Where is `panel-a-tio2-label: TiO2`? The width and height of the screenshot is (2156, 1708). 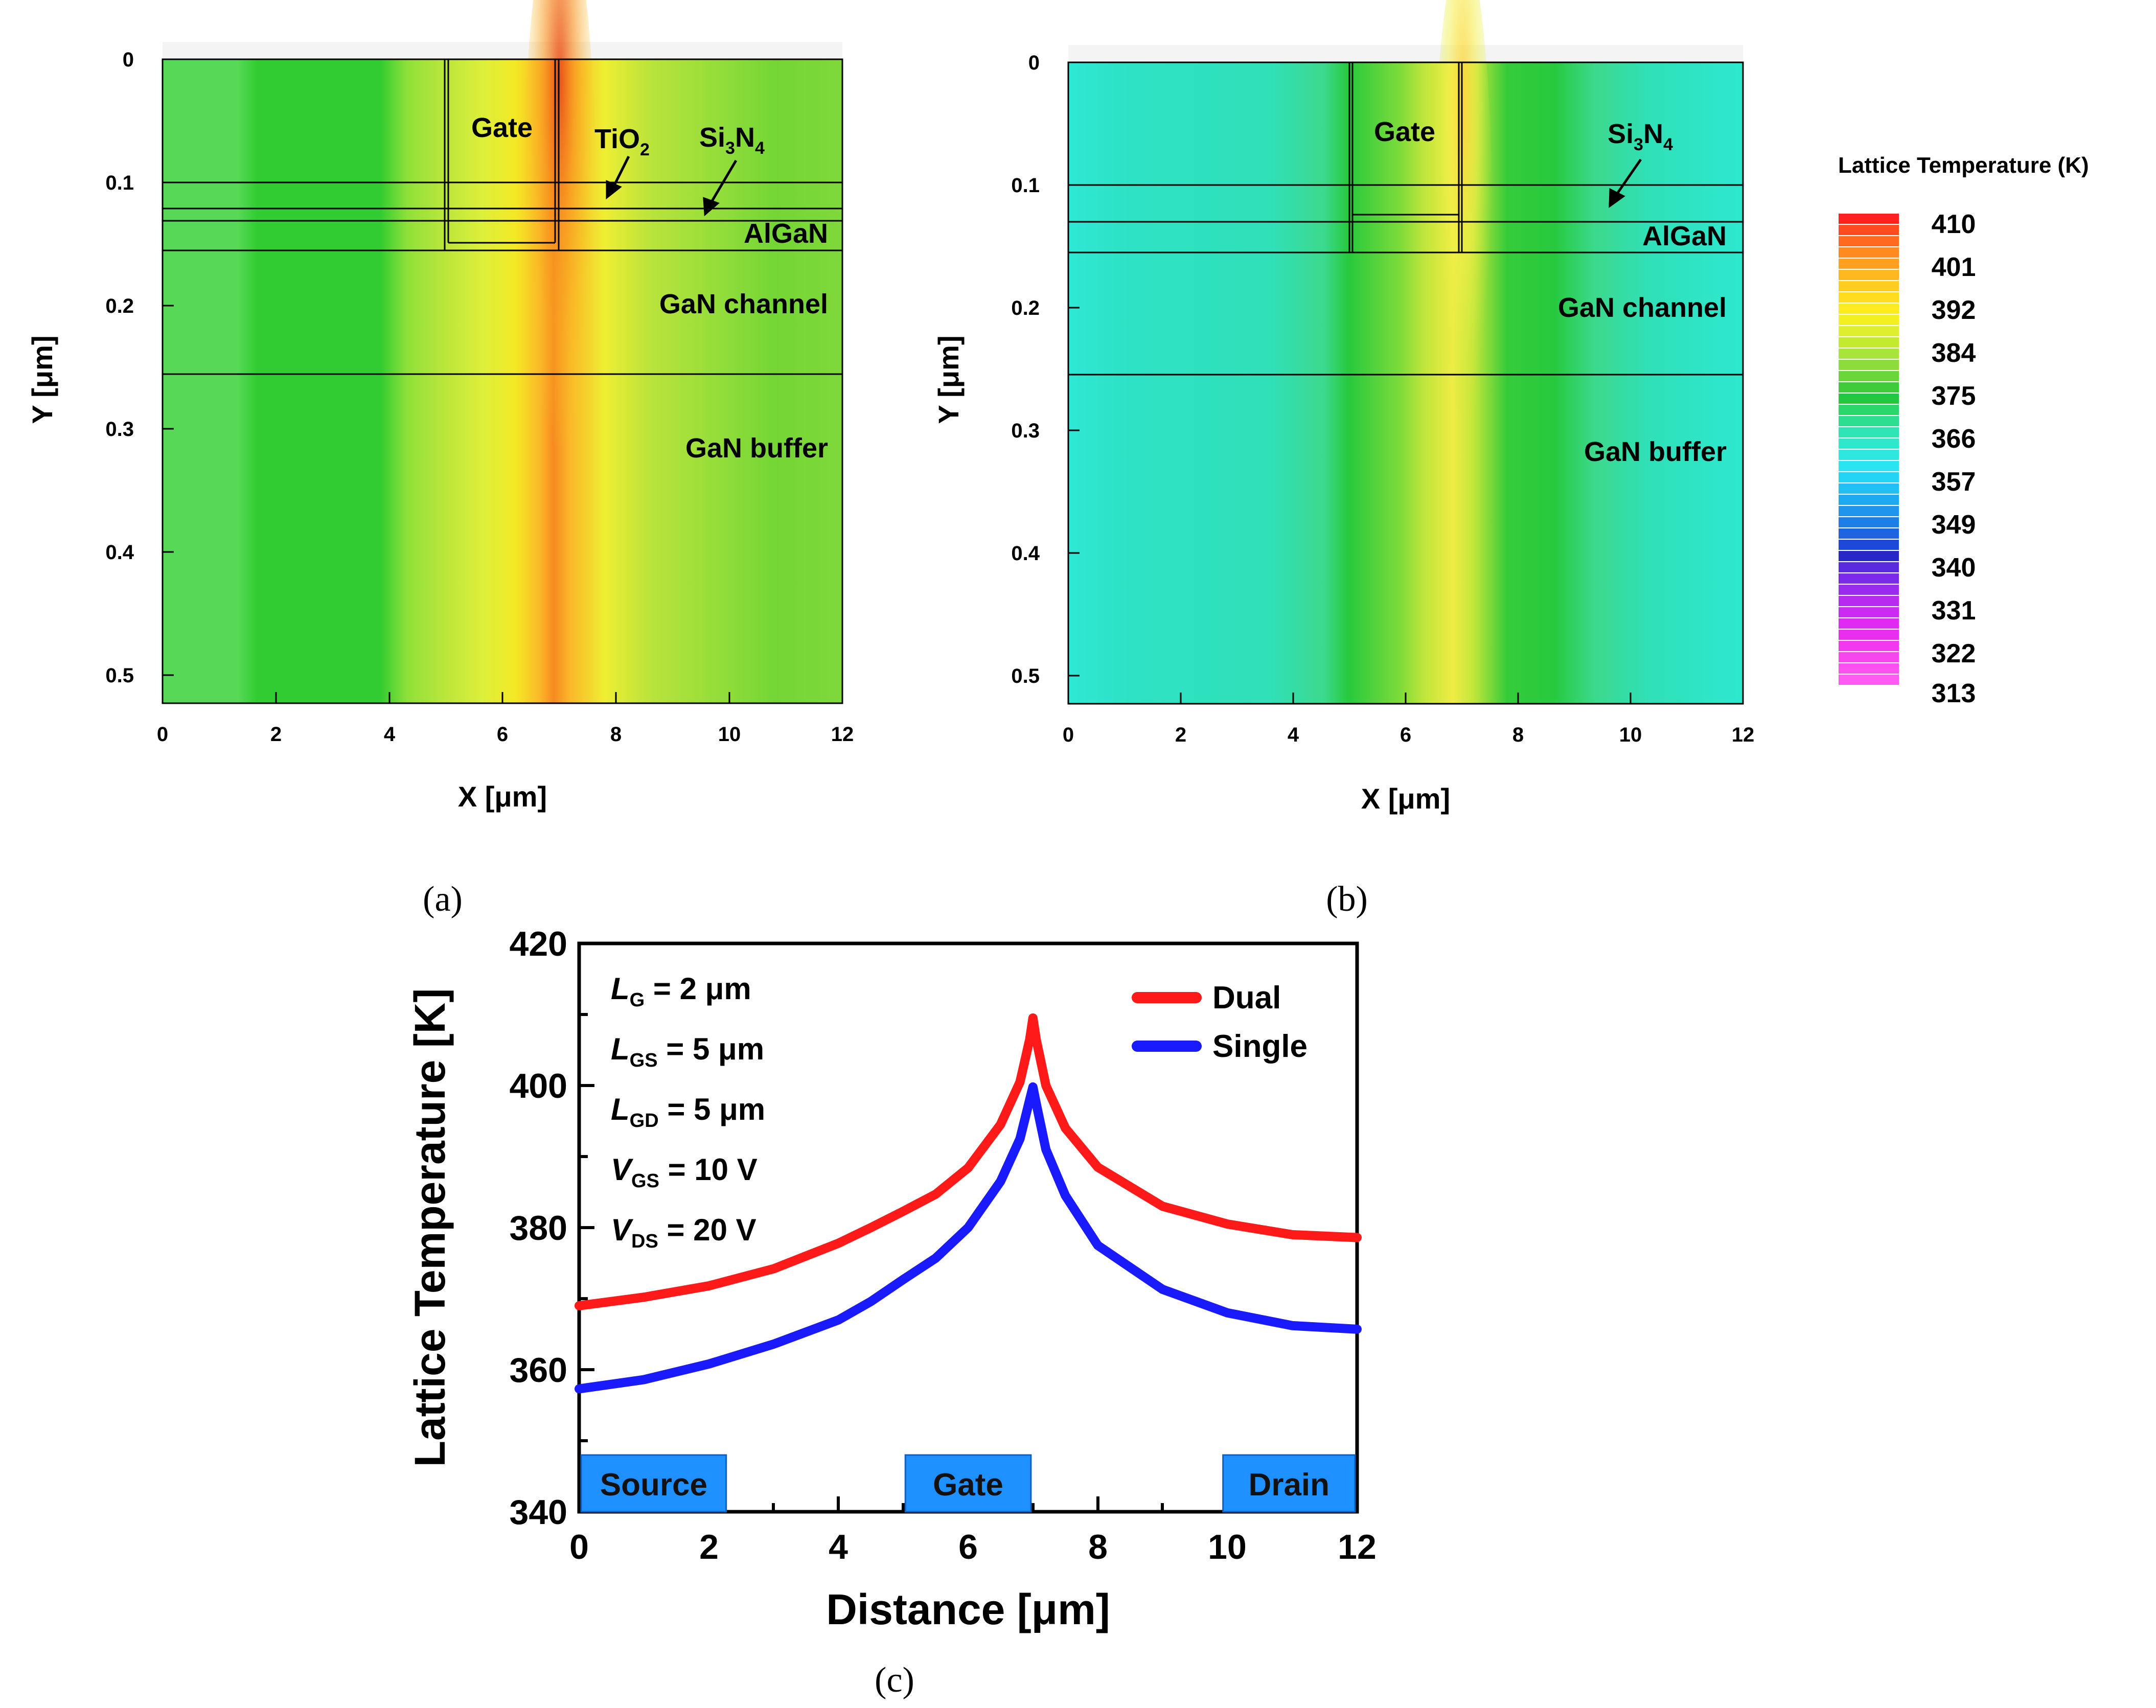 panel-a-tio2-label: TiO2 is located at coordinates (622, 142).